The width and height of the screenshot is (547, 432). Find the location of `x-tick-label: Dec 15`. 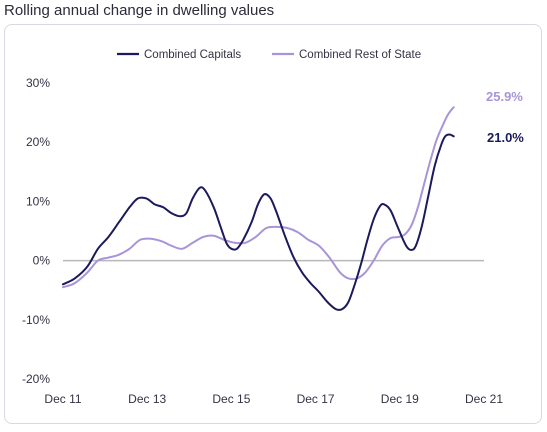

x-tick-label: Dec 15 is located at coordinates (231, 399).